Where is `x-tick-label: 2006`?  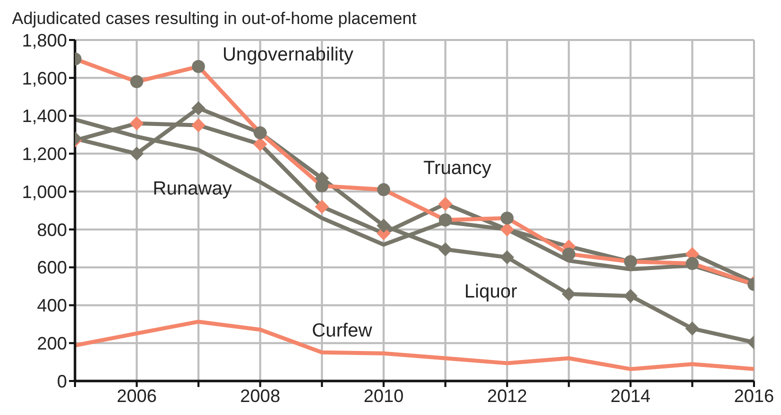 x-tick-label: 2006 is located at coordinates (136, 396).